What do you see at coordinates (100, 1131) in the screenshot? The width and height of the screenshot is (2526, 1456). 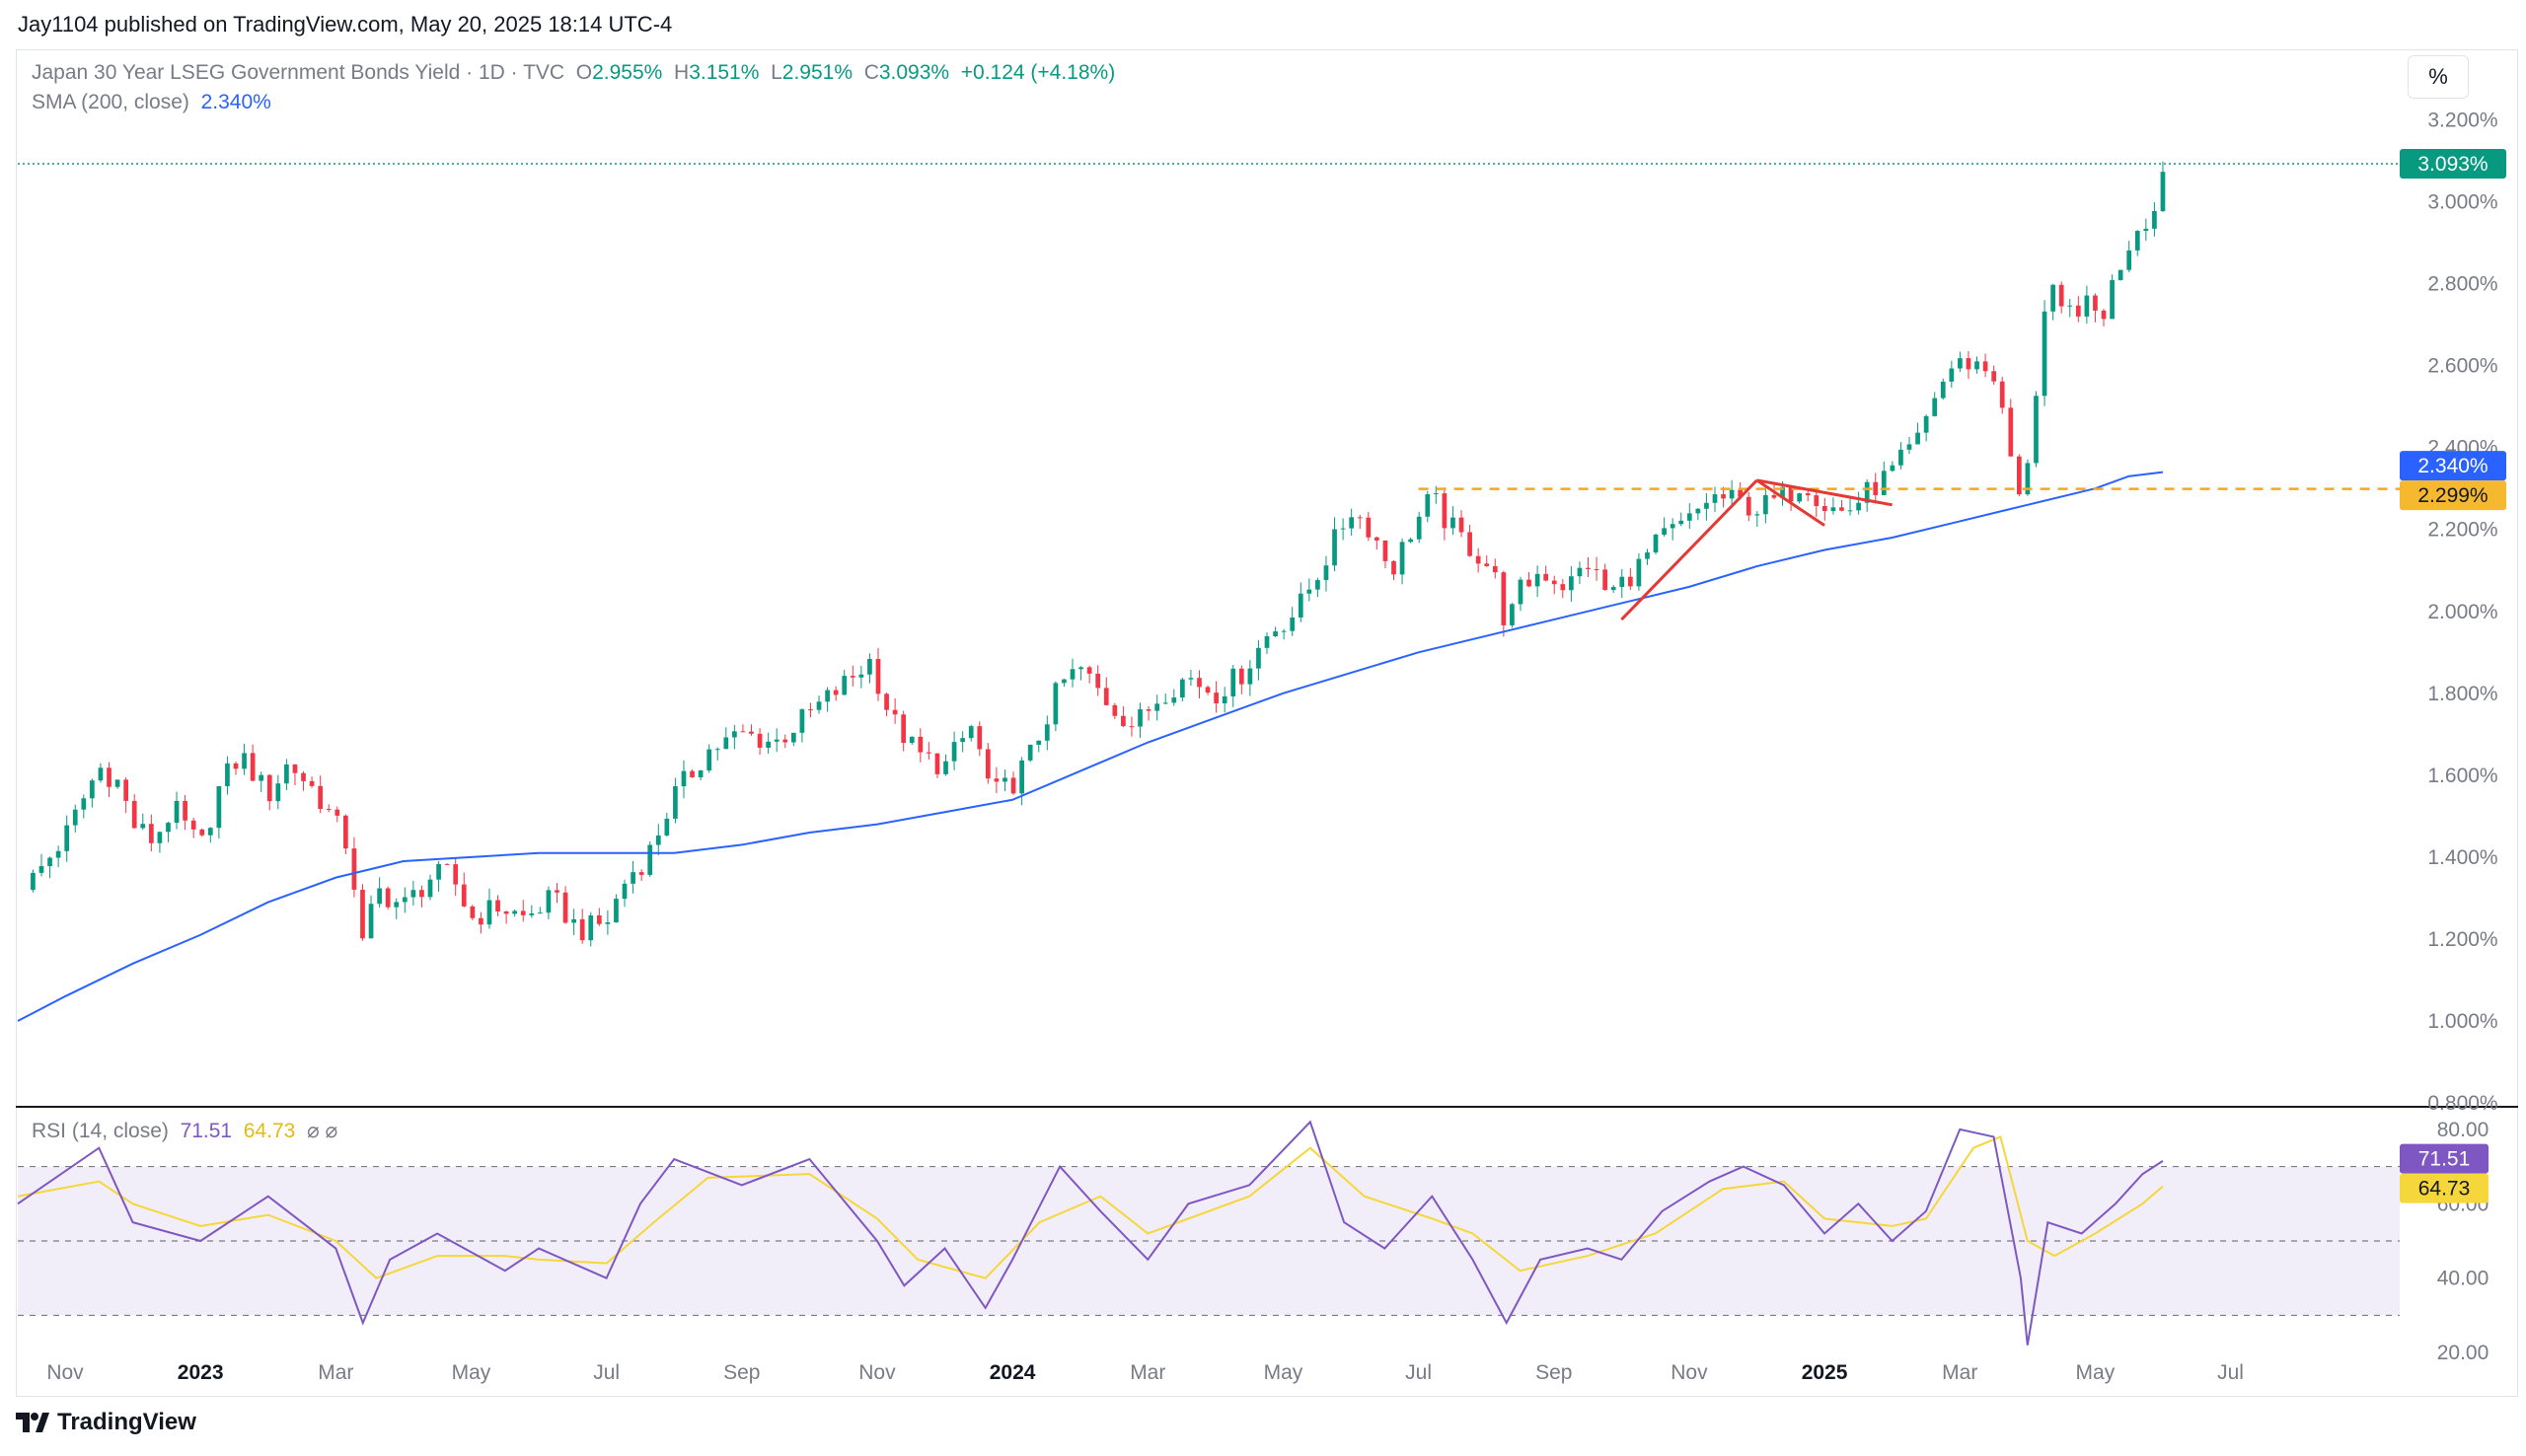 I see `rsi-label: RSI (14, close)` at bounding box center [100, 1131].